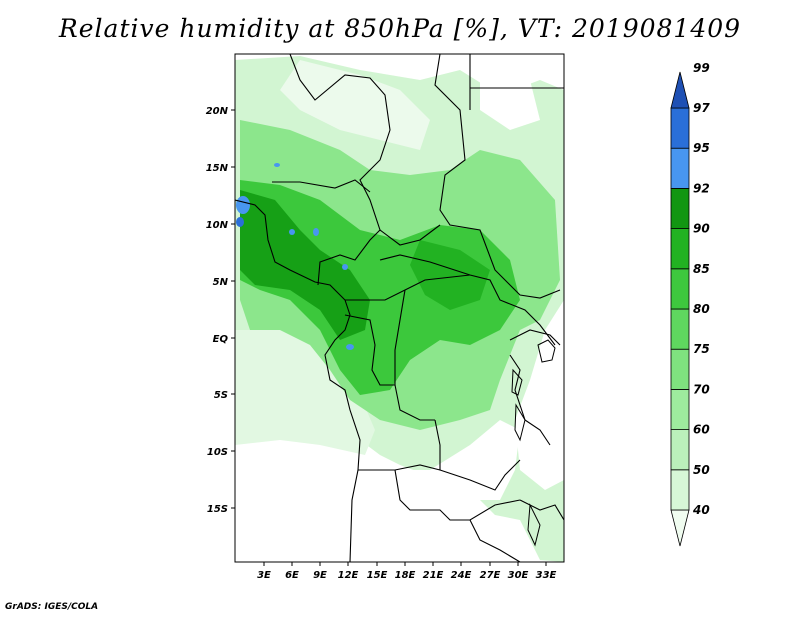 This screenshot has width=800, height=618. What do you see at coordinates (221, 339) in the screenshot?
I see `lat-tick-label: EQ` at bounding box center [221, 339].